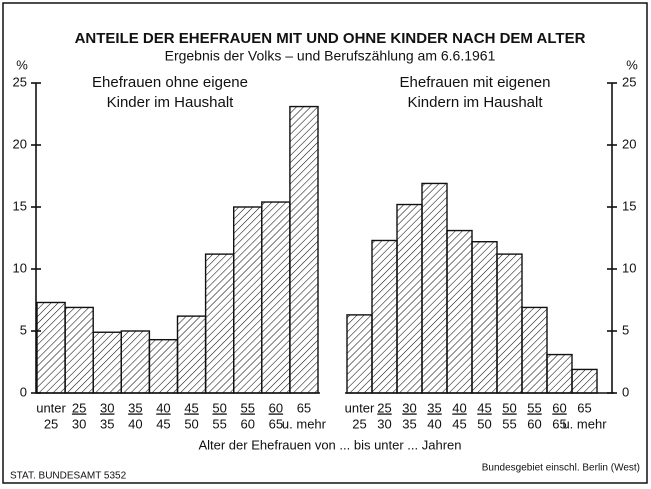 This screenshot has width=651, height=489. I want to click on source: STAT. BUNDESAMT 5352, so click(68, 476).